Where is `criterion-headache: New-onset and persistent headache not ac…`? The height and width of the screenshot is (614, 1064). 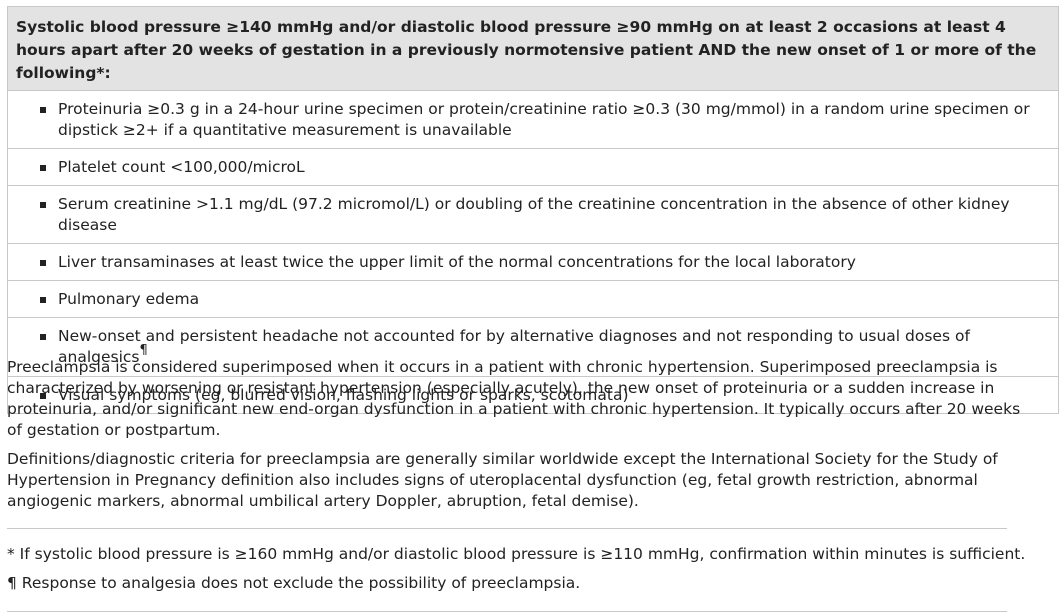 criterion-headache: New-onset and persistent headache not ac… is located at coordinates (514, 346).